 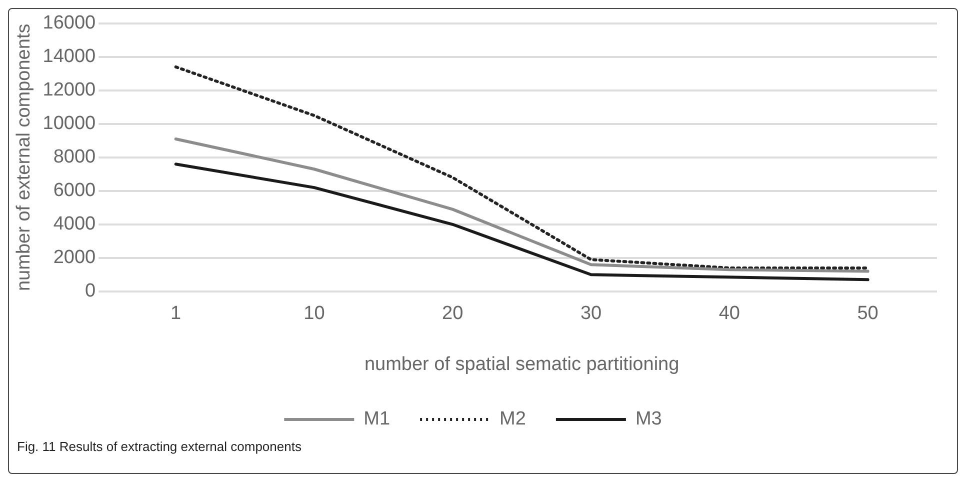 I want to click on caption: Fig. 11 Results of extracting external components, so click(x=159, y=446).